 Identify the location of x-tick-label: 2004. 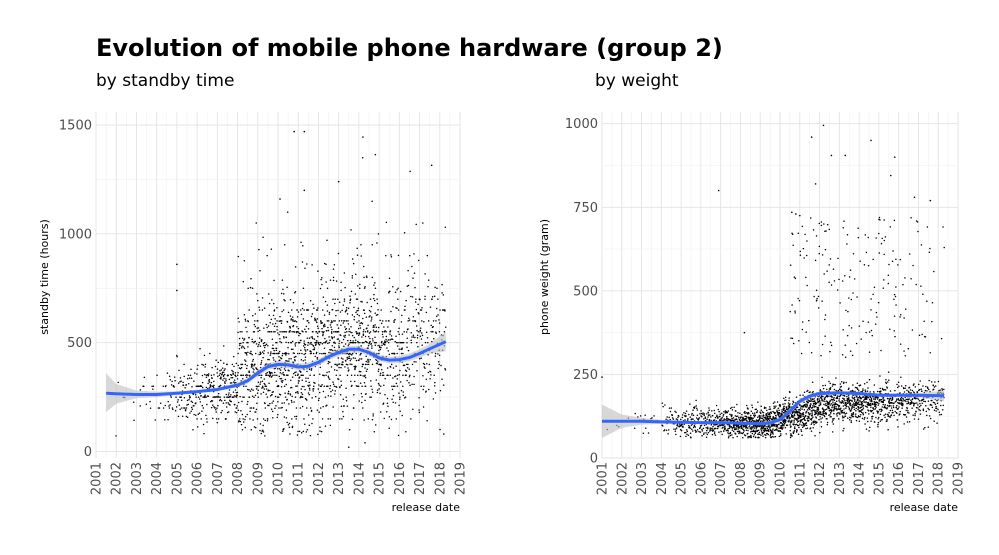
(662, 478).